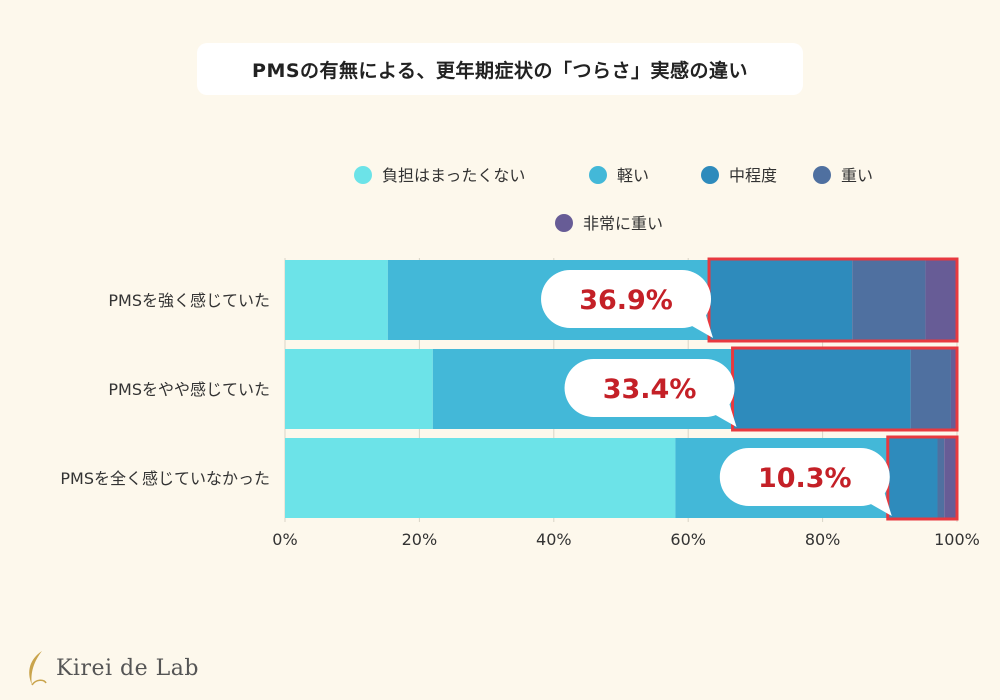 The width and height of the screenshot is (1000, 700). I want to click on chart-title: PMSの有無による、更年期症状の「つらさ」実感の違い, so click(500, 70).